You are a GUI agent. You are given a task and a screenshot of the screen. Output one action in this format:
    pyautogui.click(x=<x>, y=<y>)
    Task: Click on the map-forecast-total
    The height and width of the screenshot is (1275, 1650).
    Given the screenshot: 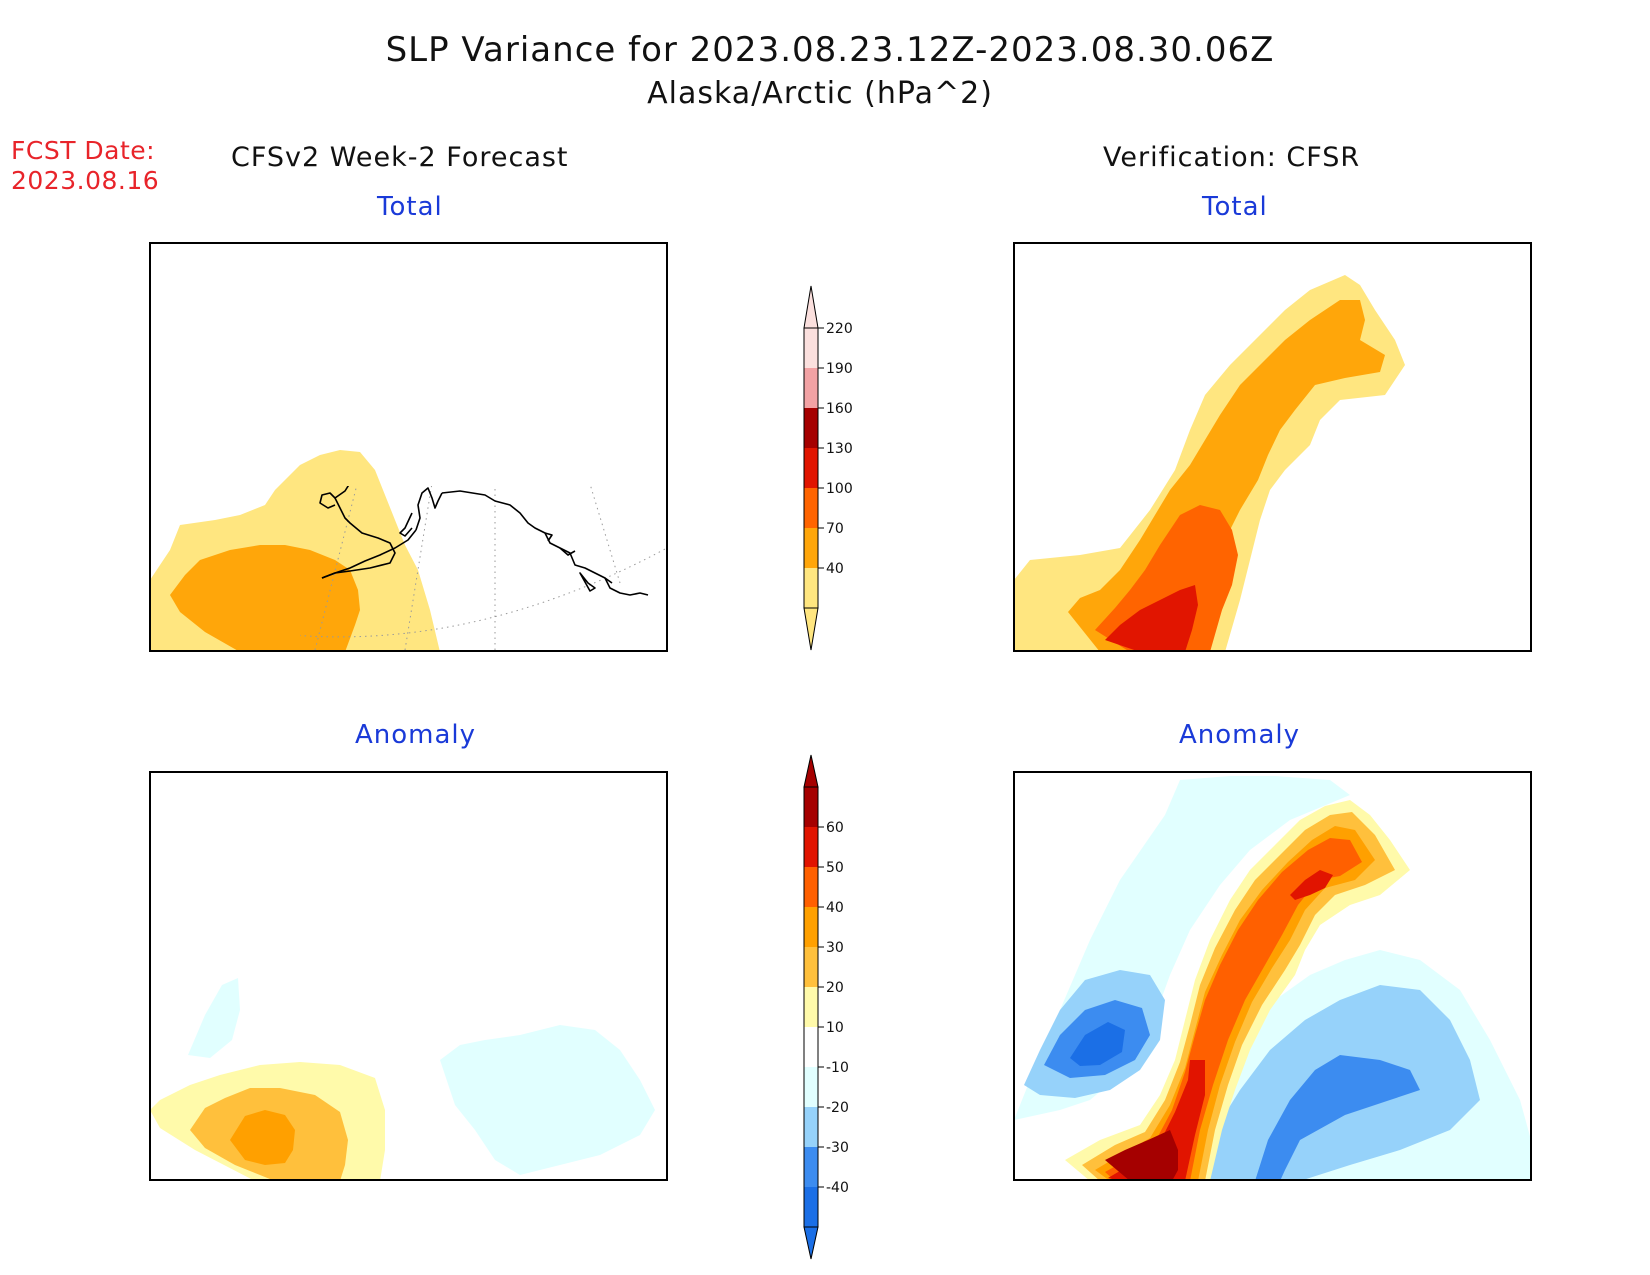 What is the action you would take?
    pyautogui.click(x=408, y=447)
    